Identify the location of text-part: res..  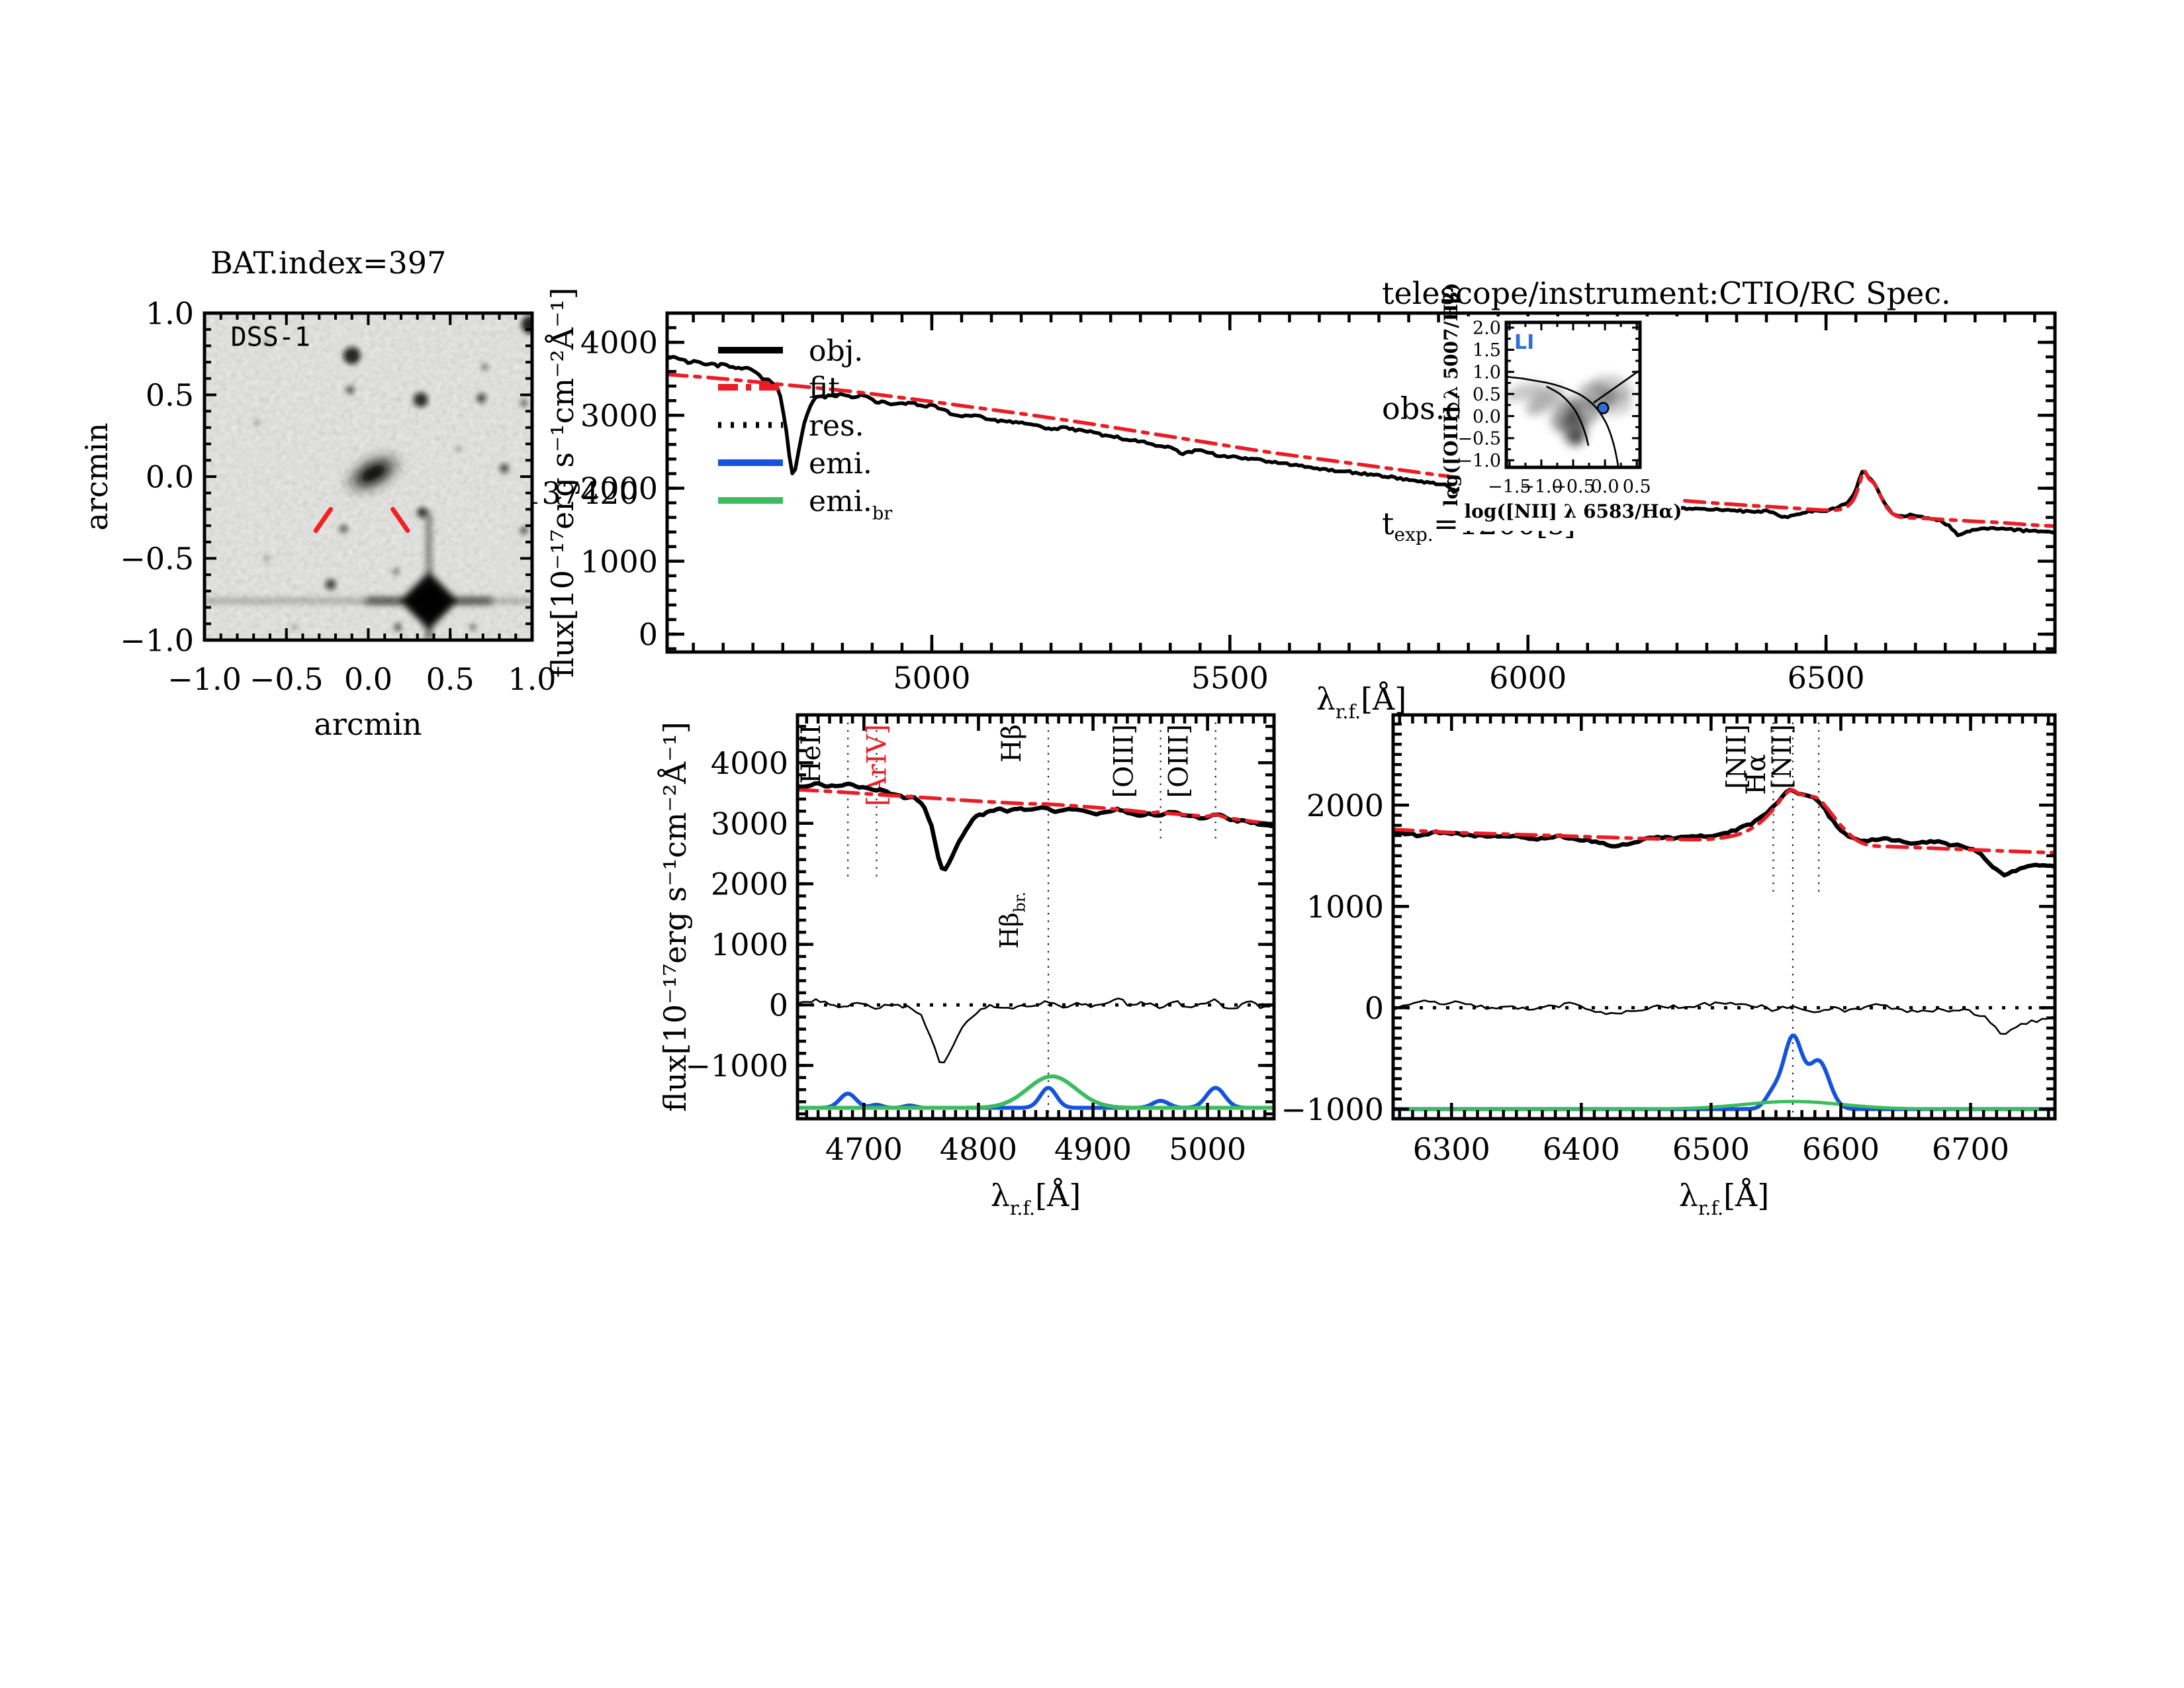
(836, 426).